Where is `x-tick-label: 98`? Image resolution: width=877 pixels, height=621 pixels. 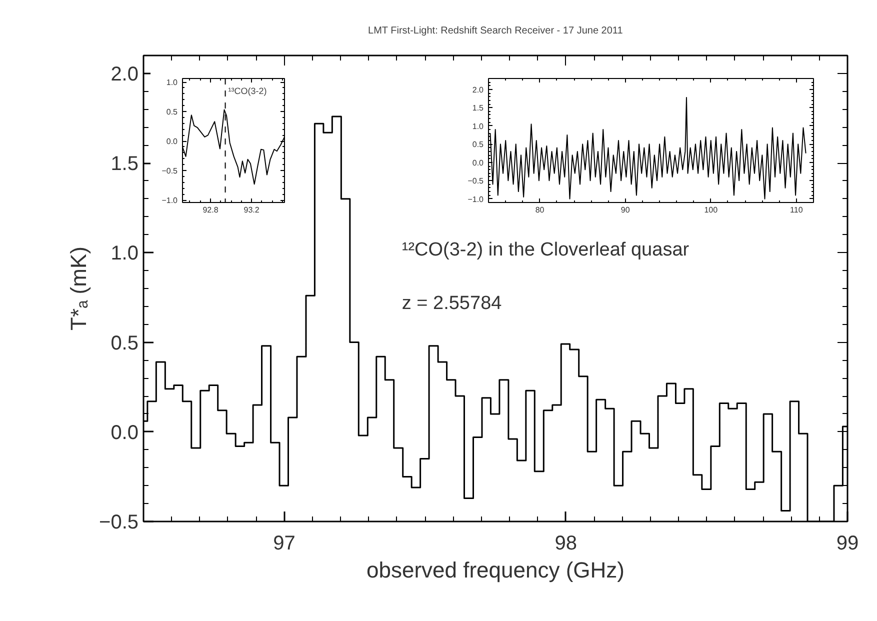
x-tick-label: 98 is located at coordinates (566, 543).